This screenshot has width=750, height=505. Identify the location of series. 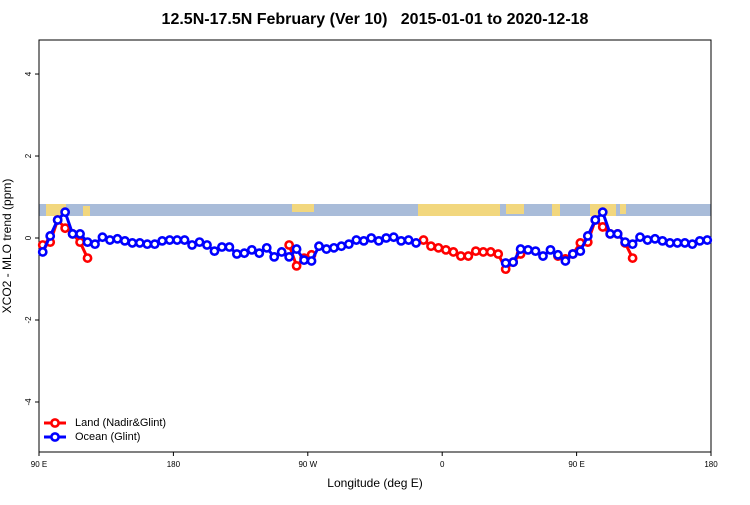
(375, 237).